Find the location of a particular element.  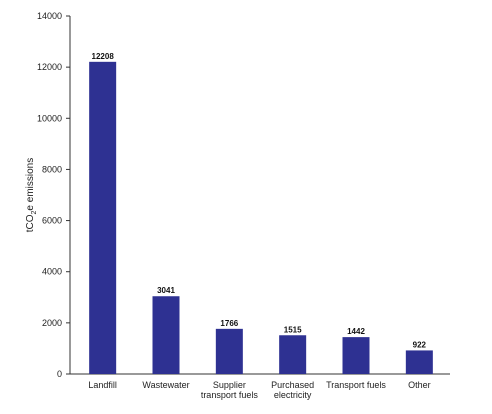

bar-data-label: 12208 is located at coordinates (103, 56).